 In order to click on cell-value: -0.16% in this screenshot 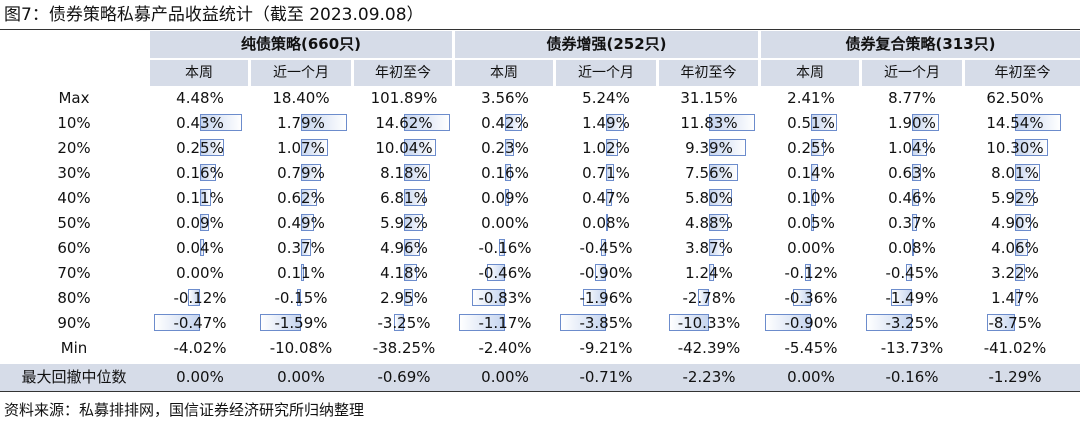, I will do `click(505, 248)`.